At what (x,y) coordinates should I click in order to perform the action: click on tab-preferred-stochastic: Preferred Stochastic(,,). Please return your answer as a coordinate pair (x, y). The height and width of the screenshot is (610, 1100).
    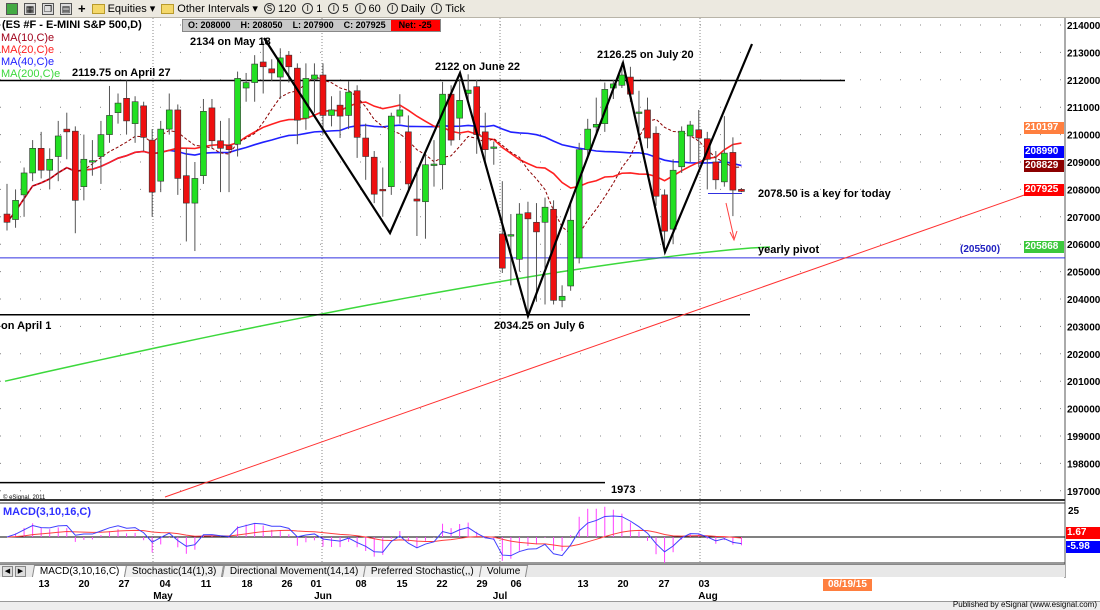
    Looking at the image, I should click on (423, 571).